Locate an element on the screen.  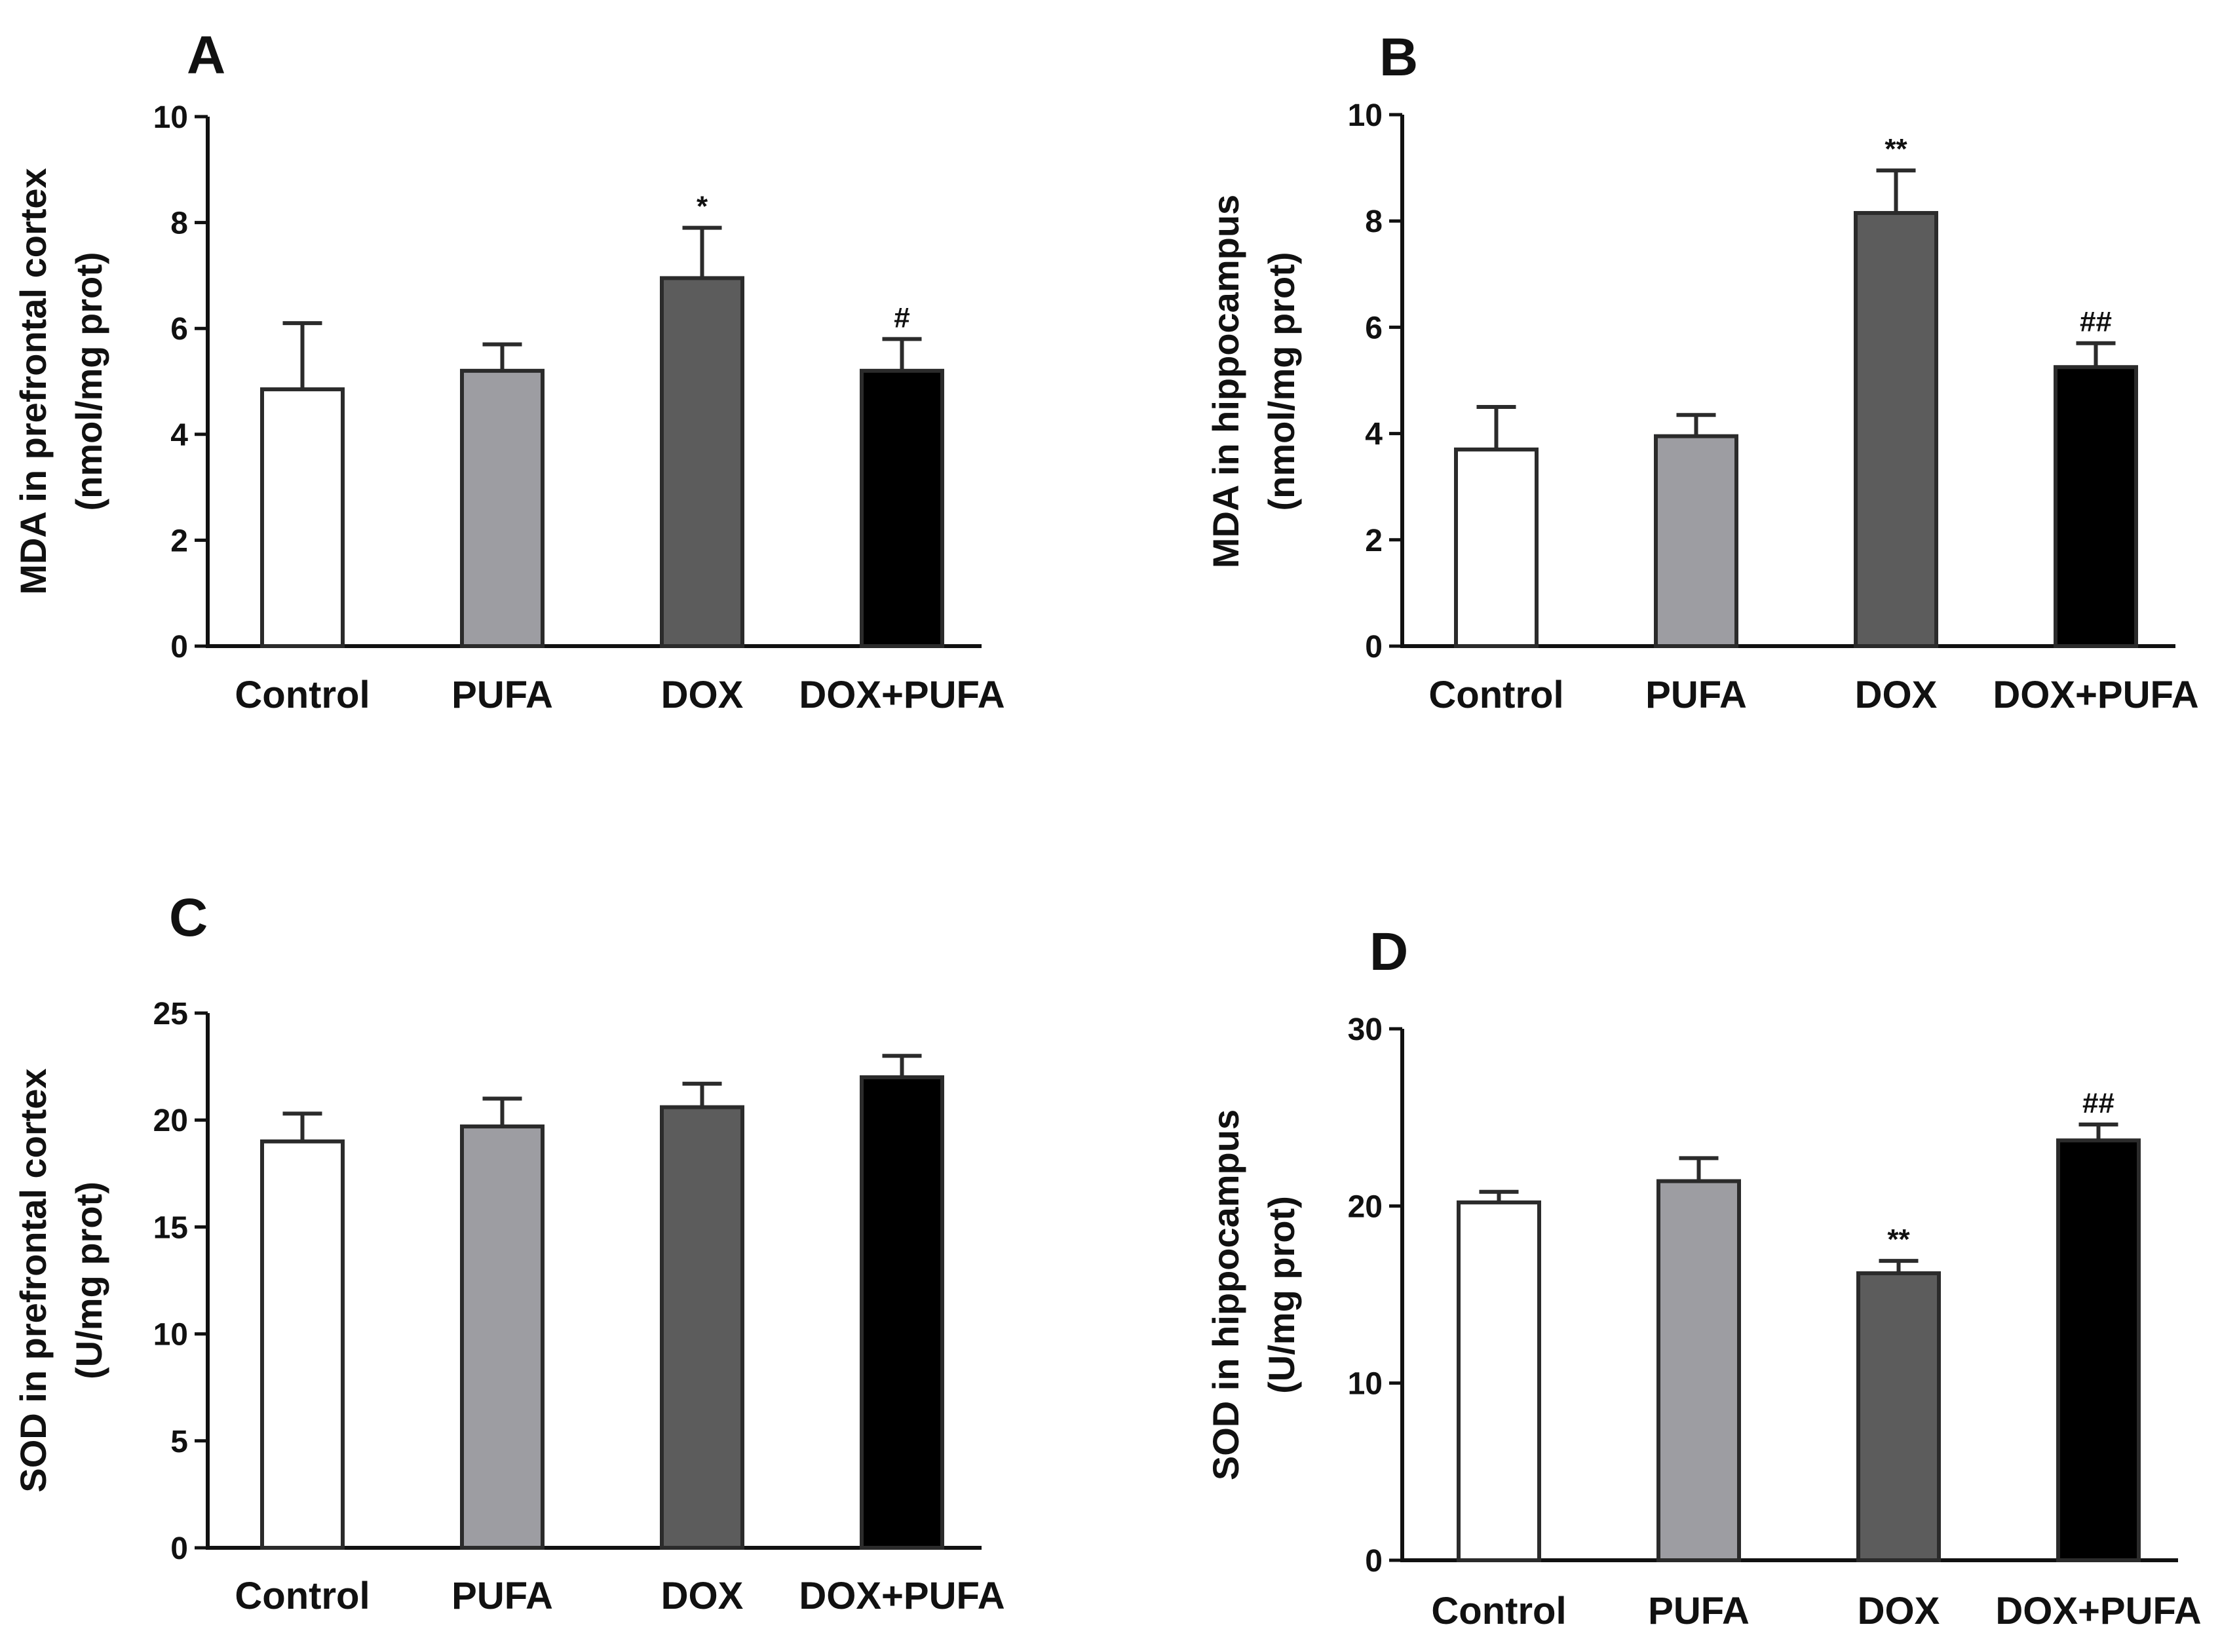
y-tick-label: 15 is located at coordinates (170, 1228).